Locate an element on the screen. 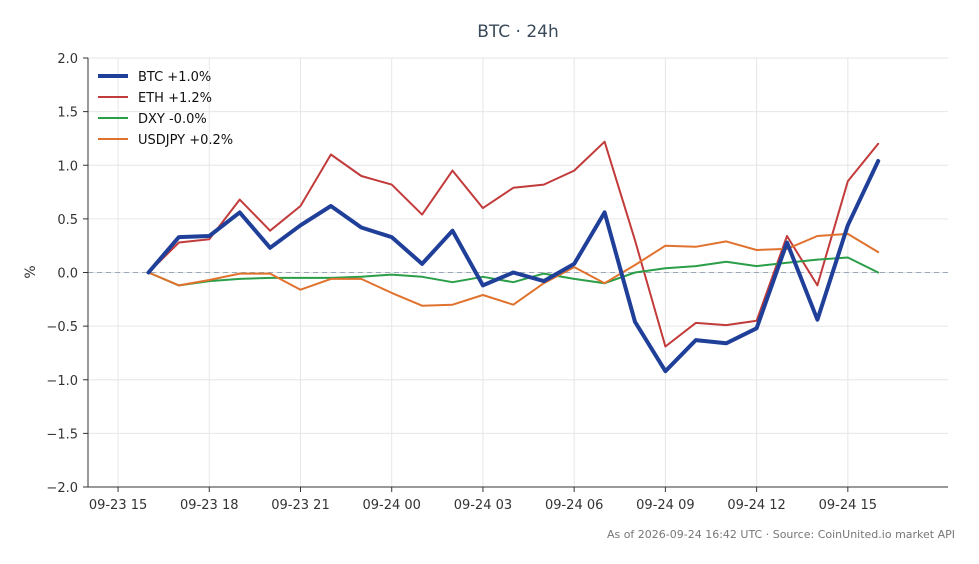 This screenshot has height=564, width=979. y-axis-label: % is located at coordinates (31, 271).